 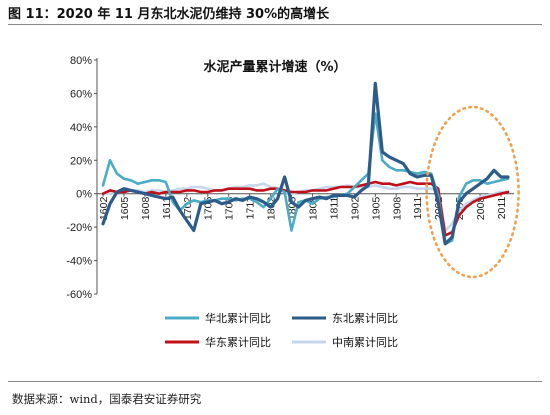 I want to click on x-tick-label: 1911, so click(x=418, y=208).